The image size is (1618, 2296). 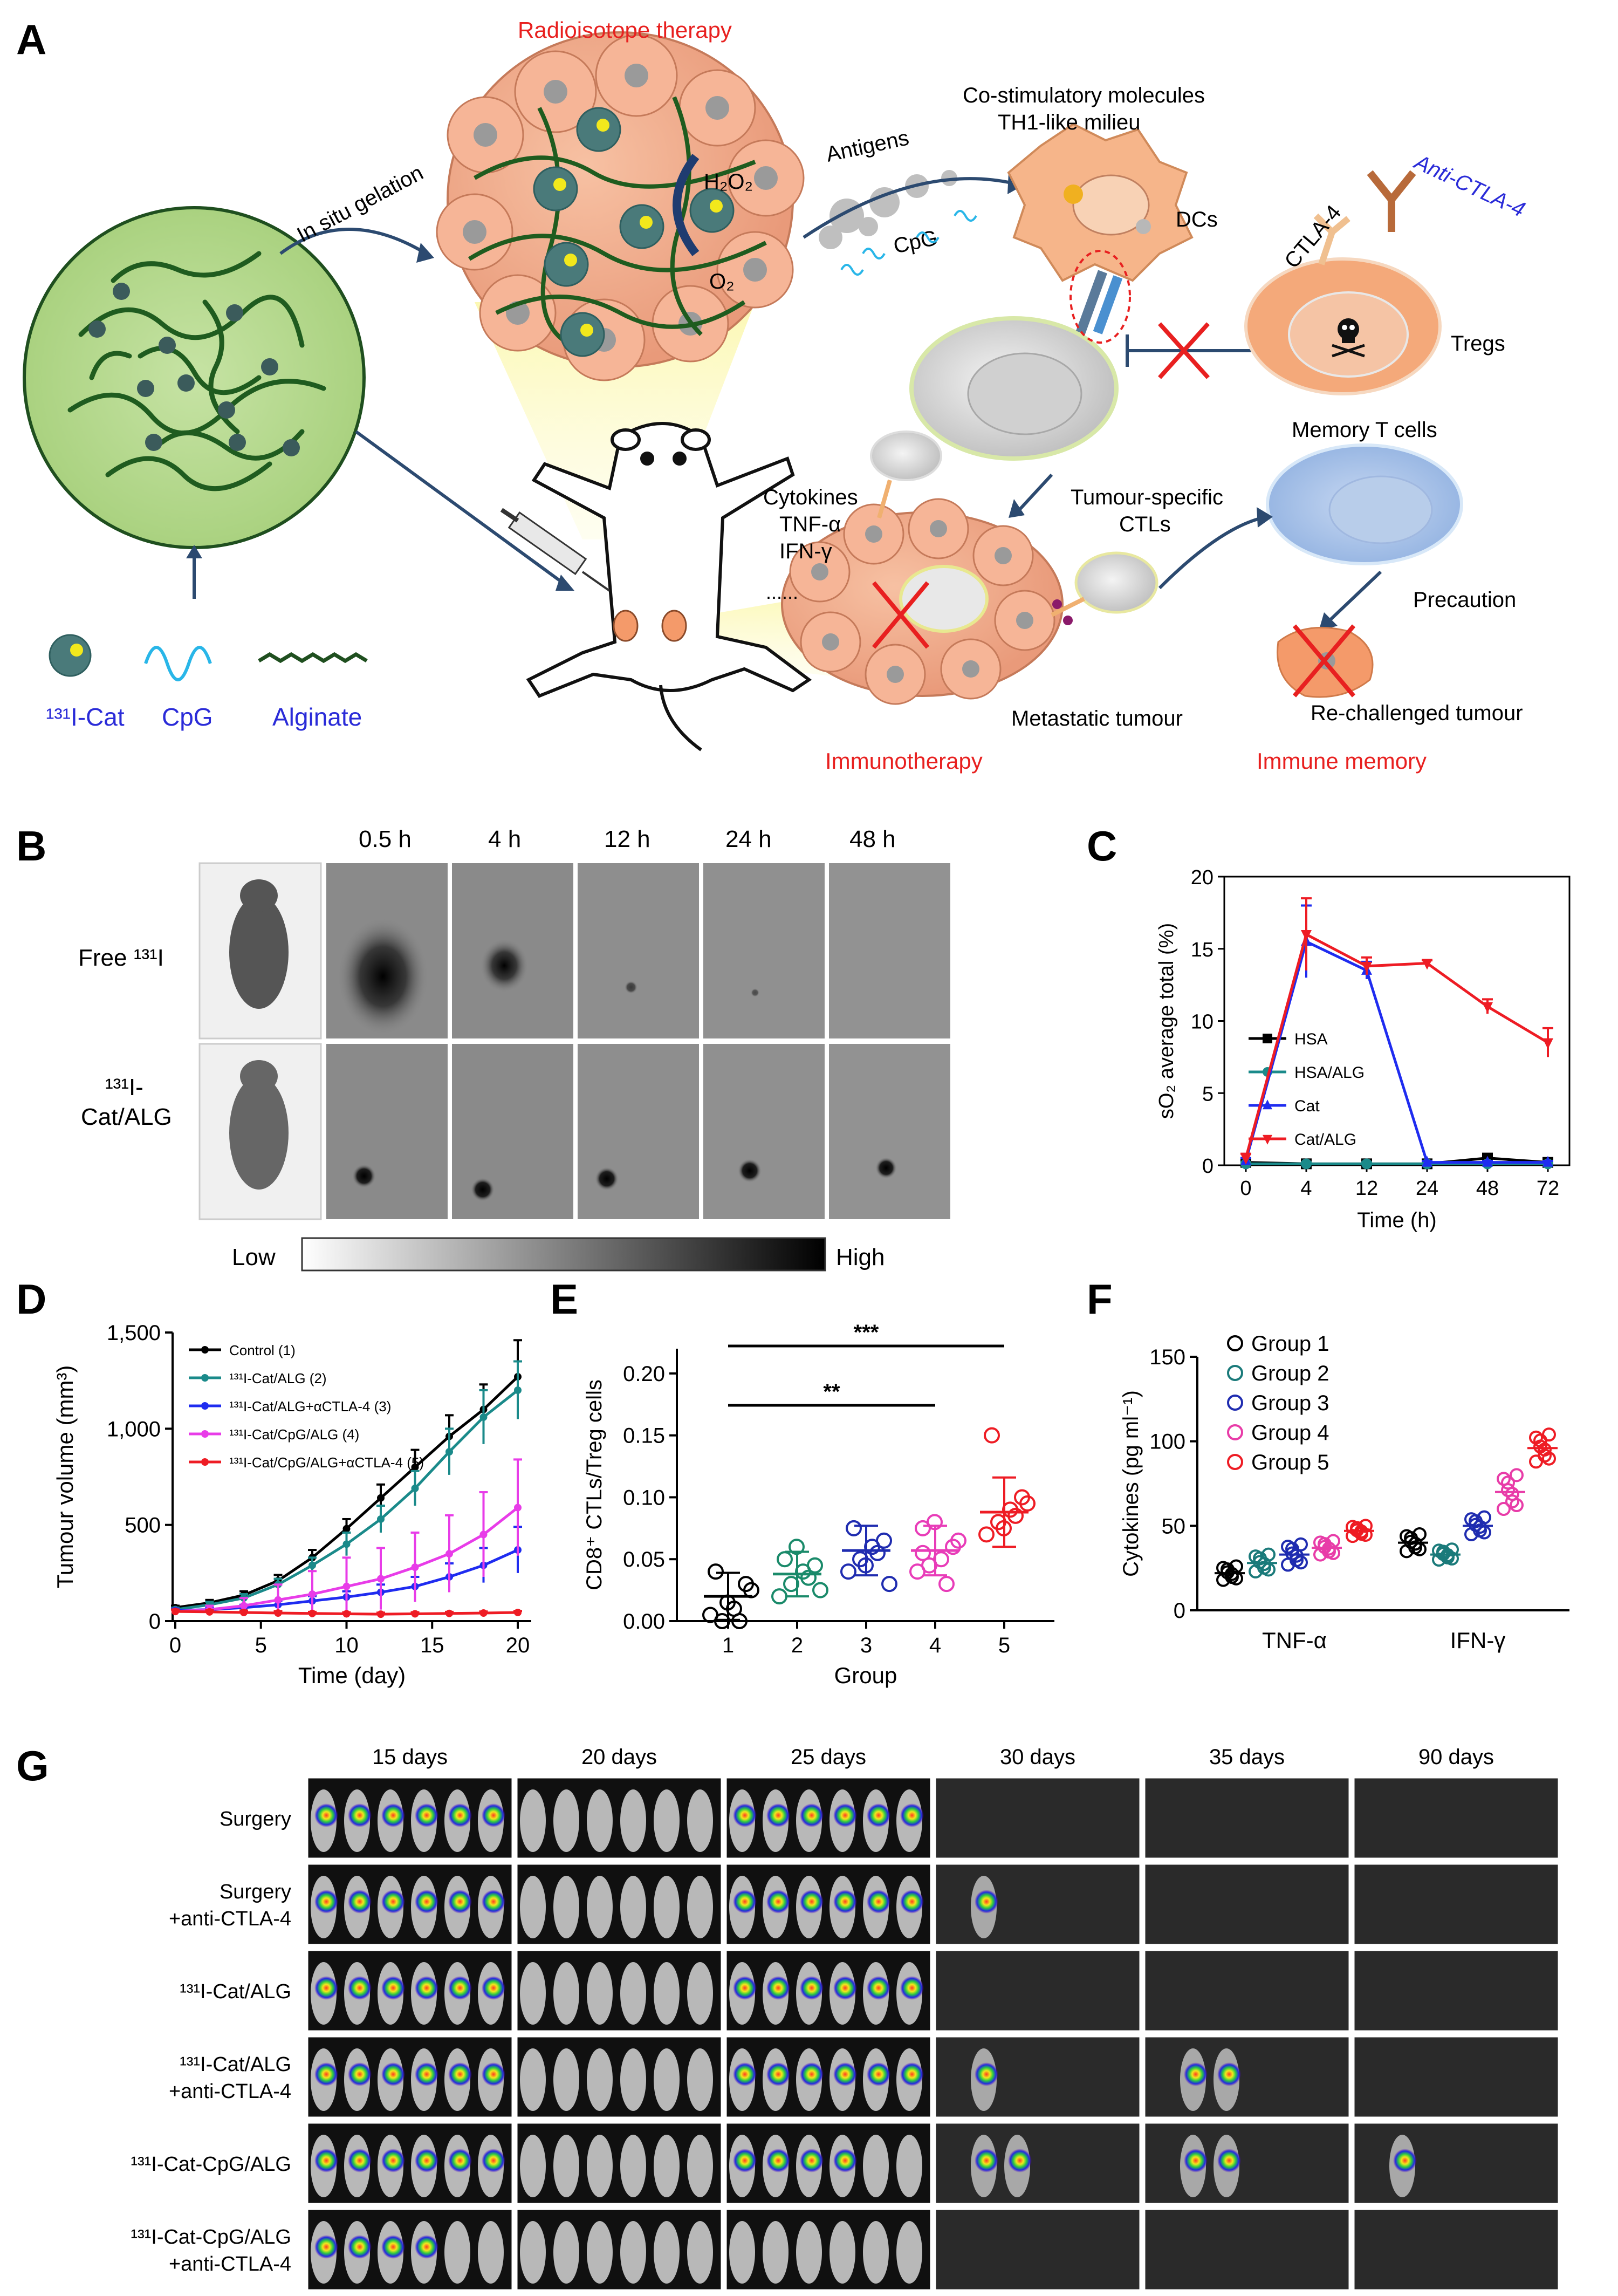 I want to click on costim-line1: Co-stimulatory molecules, so click(x=1084, y=95).